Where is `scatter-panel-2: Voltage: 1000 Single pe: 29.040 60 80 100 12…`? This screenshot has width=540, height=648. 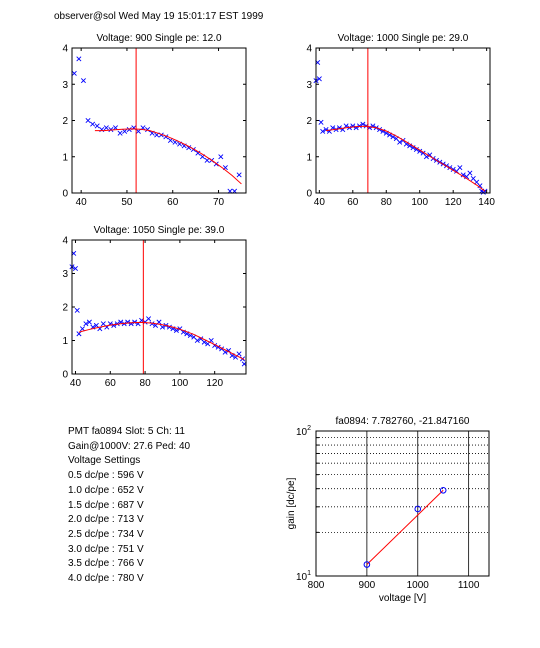 scatter-panel-2: Voltage: 1000 Single pe: 29.040 60 80 100 12… is located at coordinates (400, 120).